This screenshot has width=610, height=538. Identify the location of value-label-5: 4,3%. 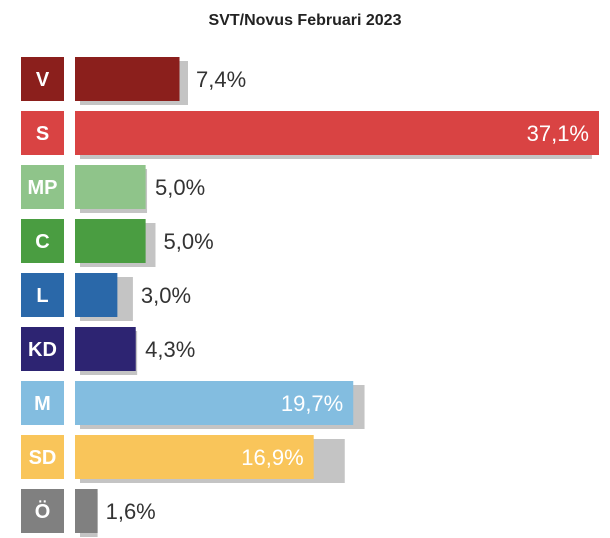
(170, 349).